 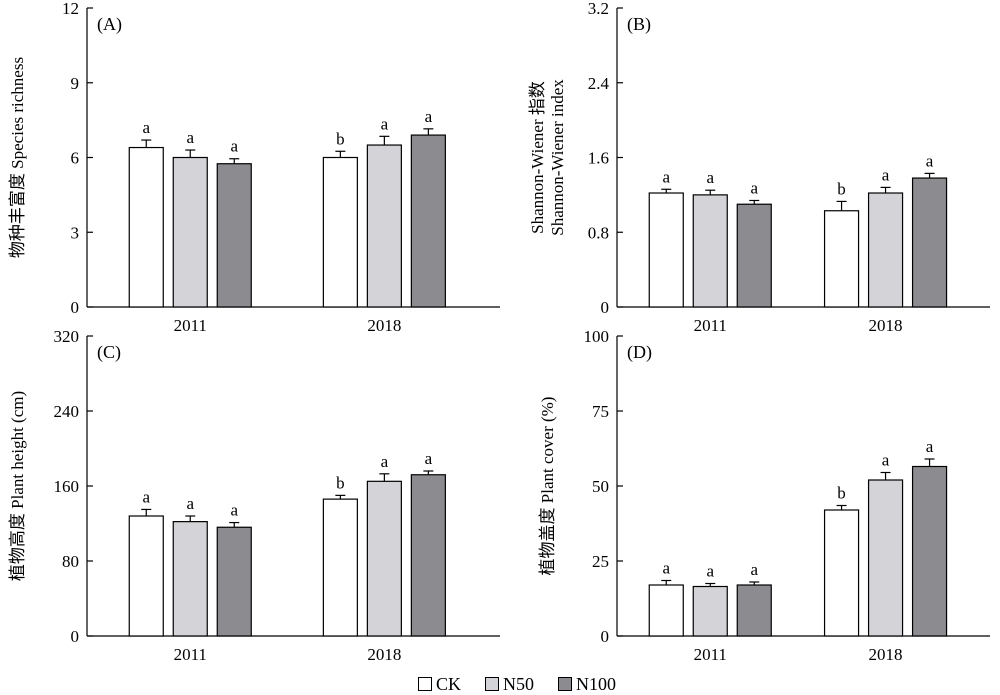 What do you see at coordinates (598, 232) in the screenshot?
I see `y-tick-label: 0.8` at bounding box center [598, 232].